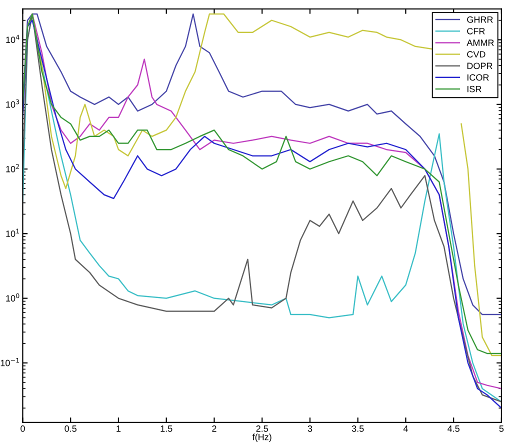 The height and width of the screenshot is (447, 505). Describe the element at coordinates (214, 428) in the screenshot. I see `x-tick-label: 2` at that location.